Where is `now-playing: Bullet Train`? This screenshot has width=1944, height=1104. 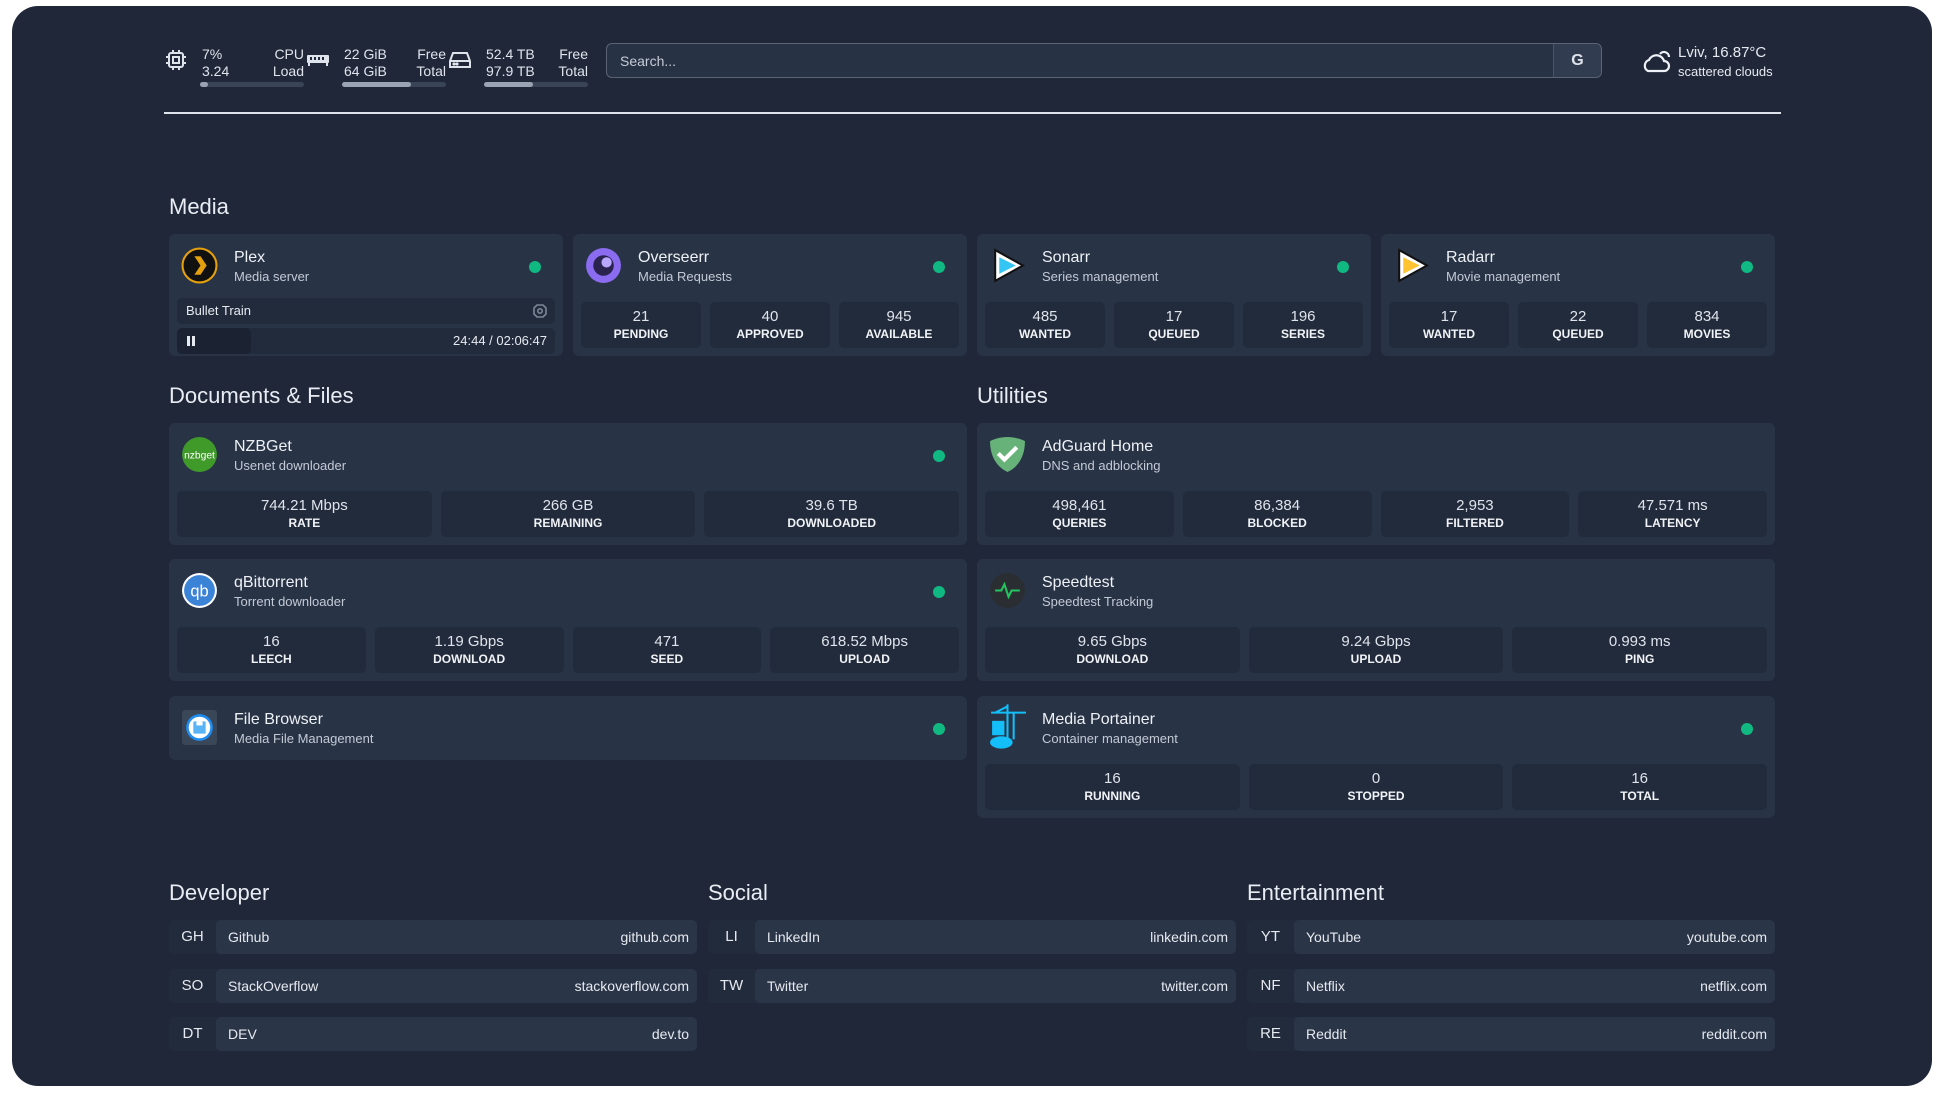 now-playing: Bullet Train is located at coordinates (366, 311).